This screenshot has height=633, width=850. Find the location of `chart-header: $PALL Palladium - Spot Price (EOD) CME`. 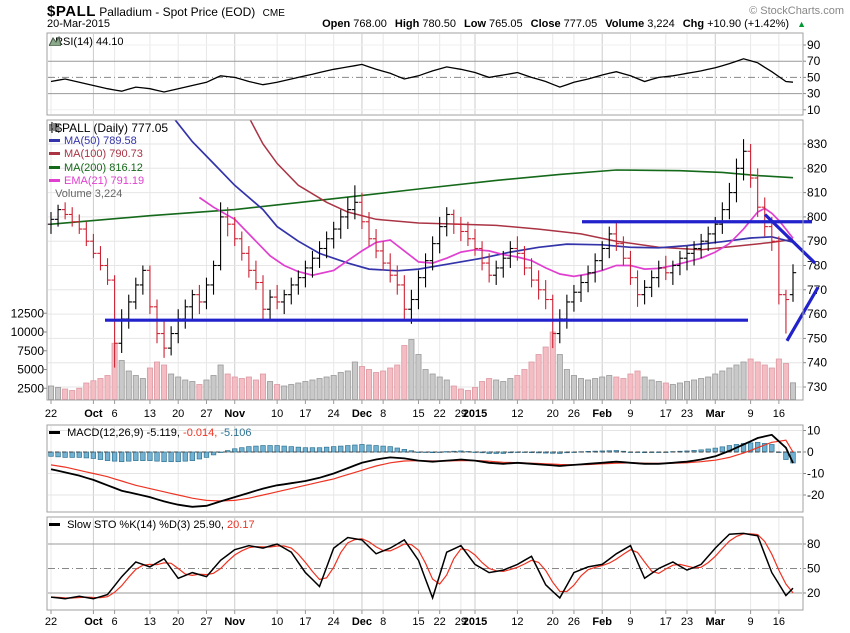

chart-header: $PALL Palladium - Spot Price (EOD) CME is located at coordinates (166, 11).